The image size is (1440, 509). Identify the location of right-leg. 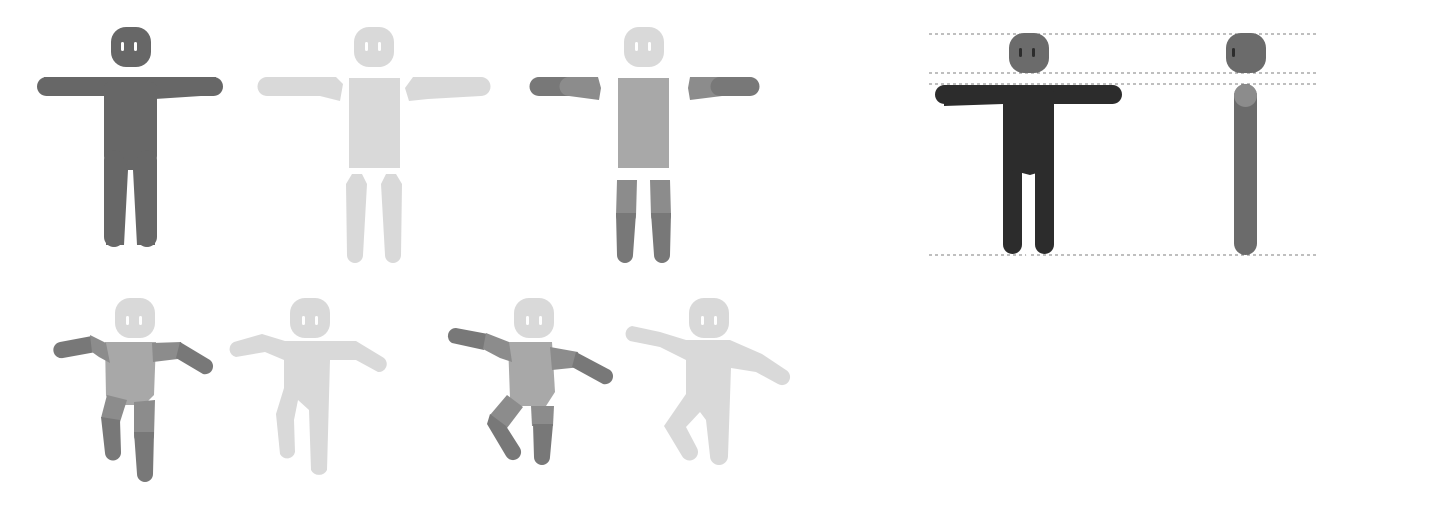
(391, 218).